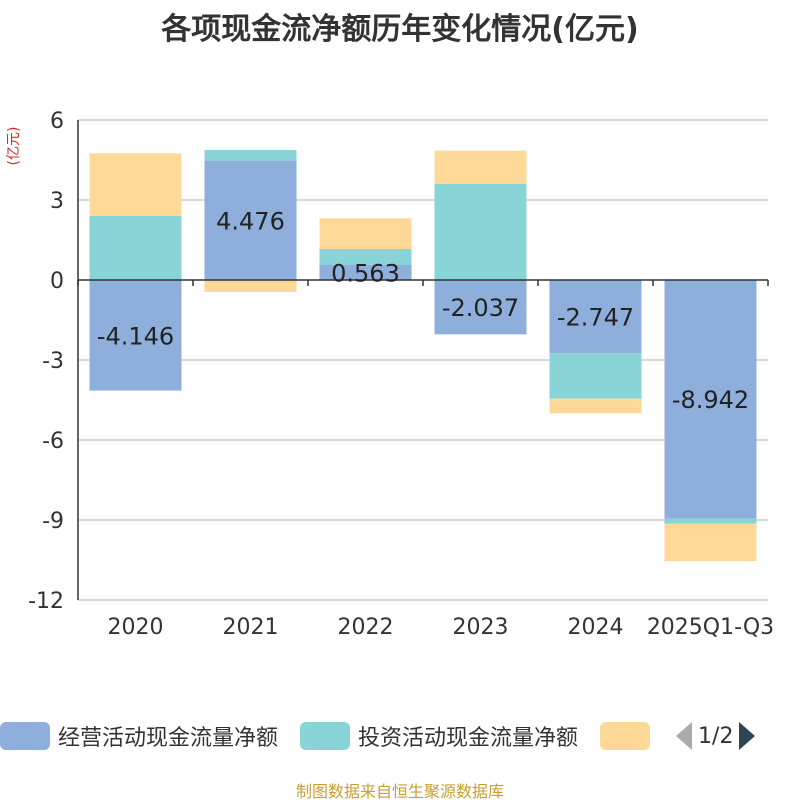  What do you see at coordinates (57, 121) in the screenshot?
I see `y-tick-label: 6` at bounding box center [57, 121].